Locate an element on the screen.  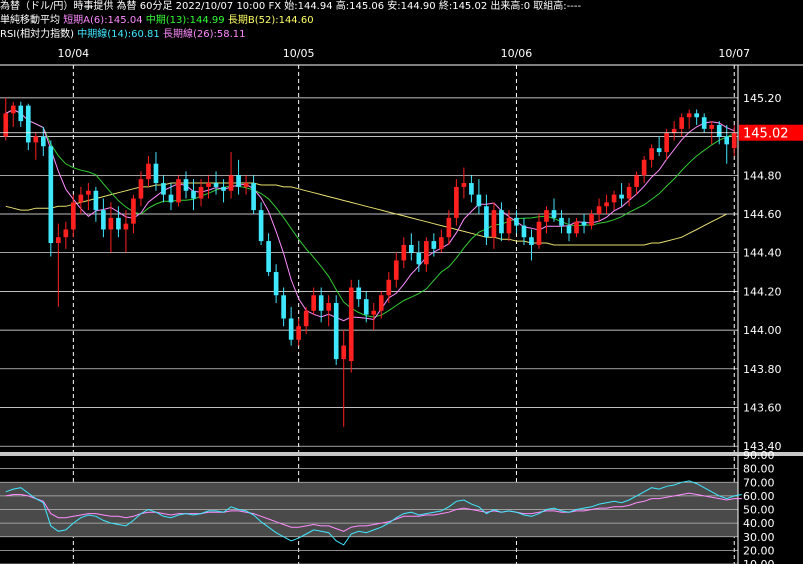
price-tick-label: 144.40 is located at coordinates (762, 253).